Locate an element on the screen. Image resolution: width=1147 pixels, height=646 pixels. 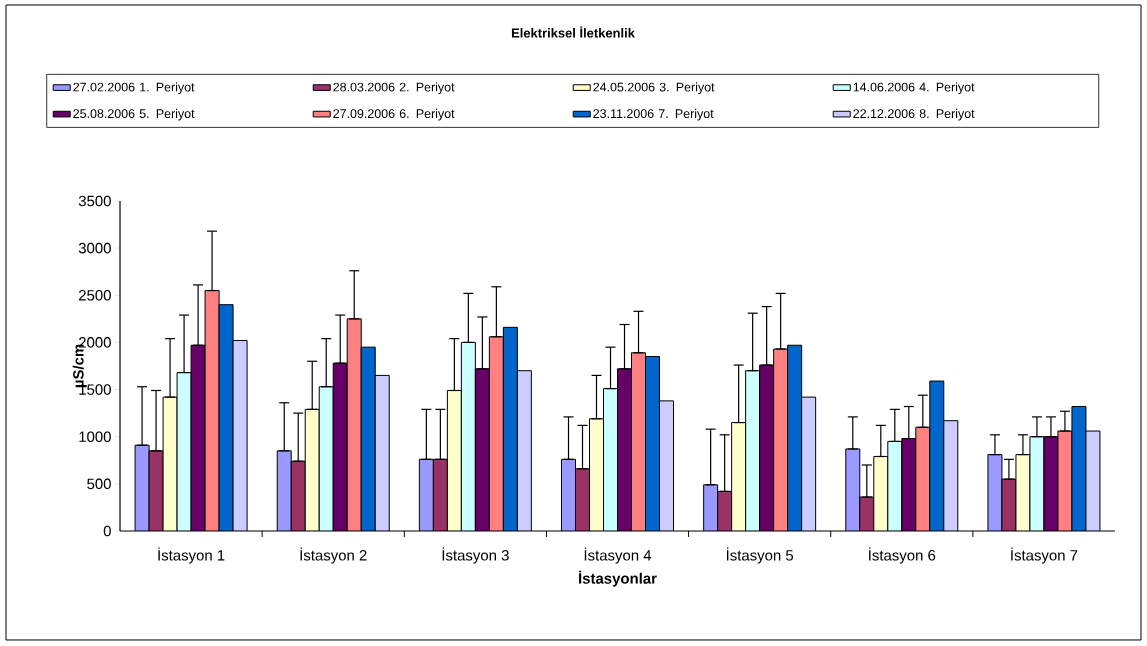
legend-label: 25.08.2006 5. Periyot is located at coordinates (134, 114).